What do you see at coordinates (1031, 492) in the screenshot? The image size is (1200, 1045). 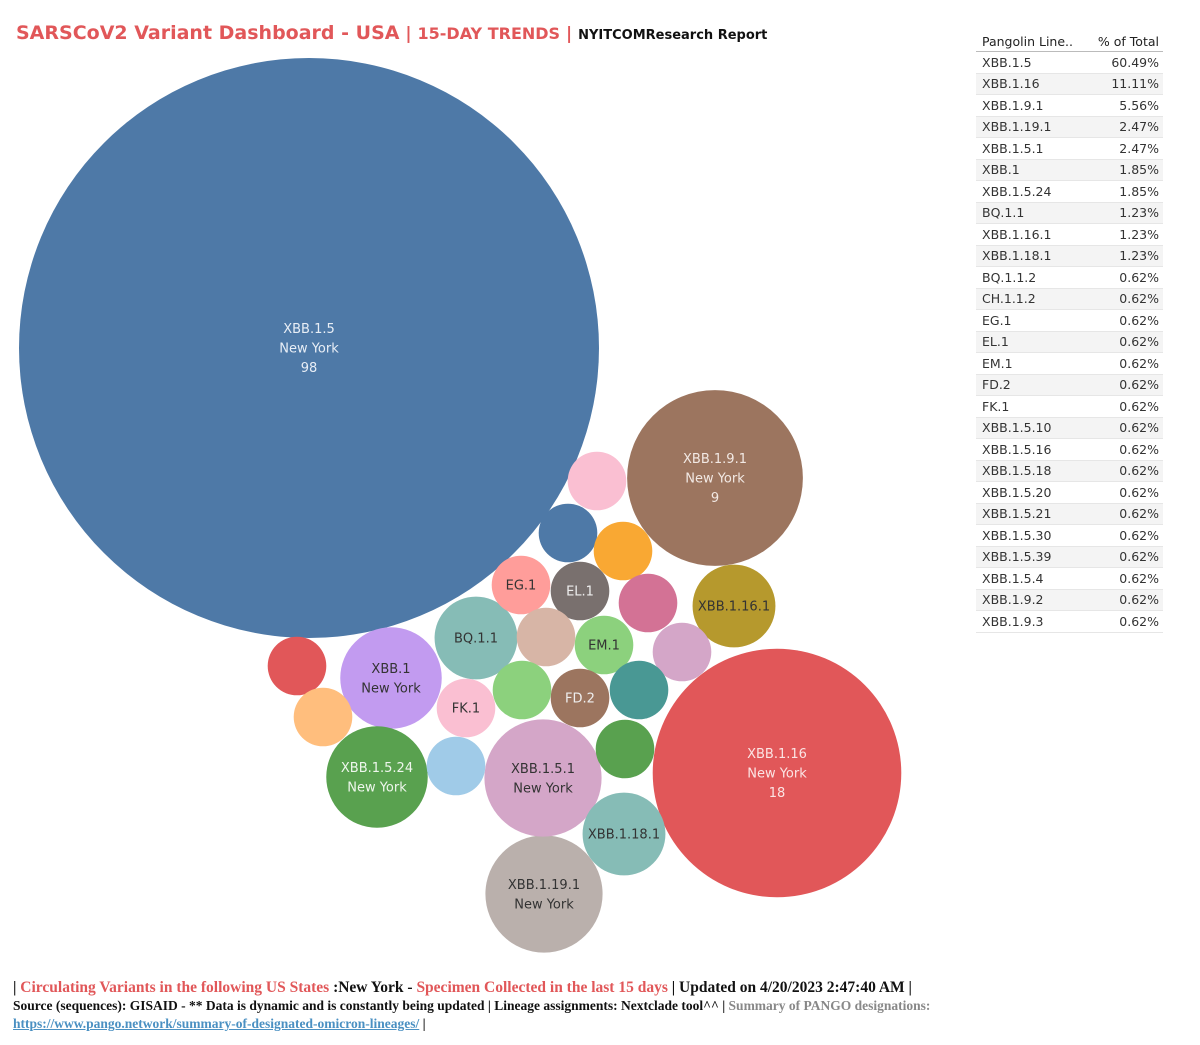 I see `cell-lineage: XBB.1.5.20` at bounding box center [1031, 492].